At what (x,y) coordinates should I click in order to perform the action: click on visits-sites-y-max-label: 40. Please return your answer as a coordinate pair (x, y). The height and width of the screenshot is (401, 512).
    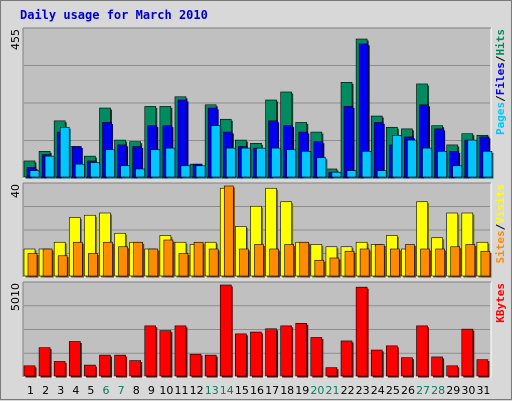
    Looking at the image, I should click on (15, 191).